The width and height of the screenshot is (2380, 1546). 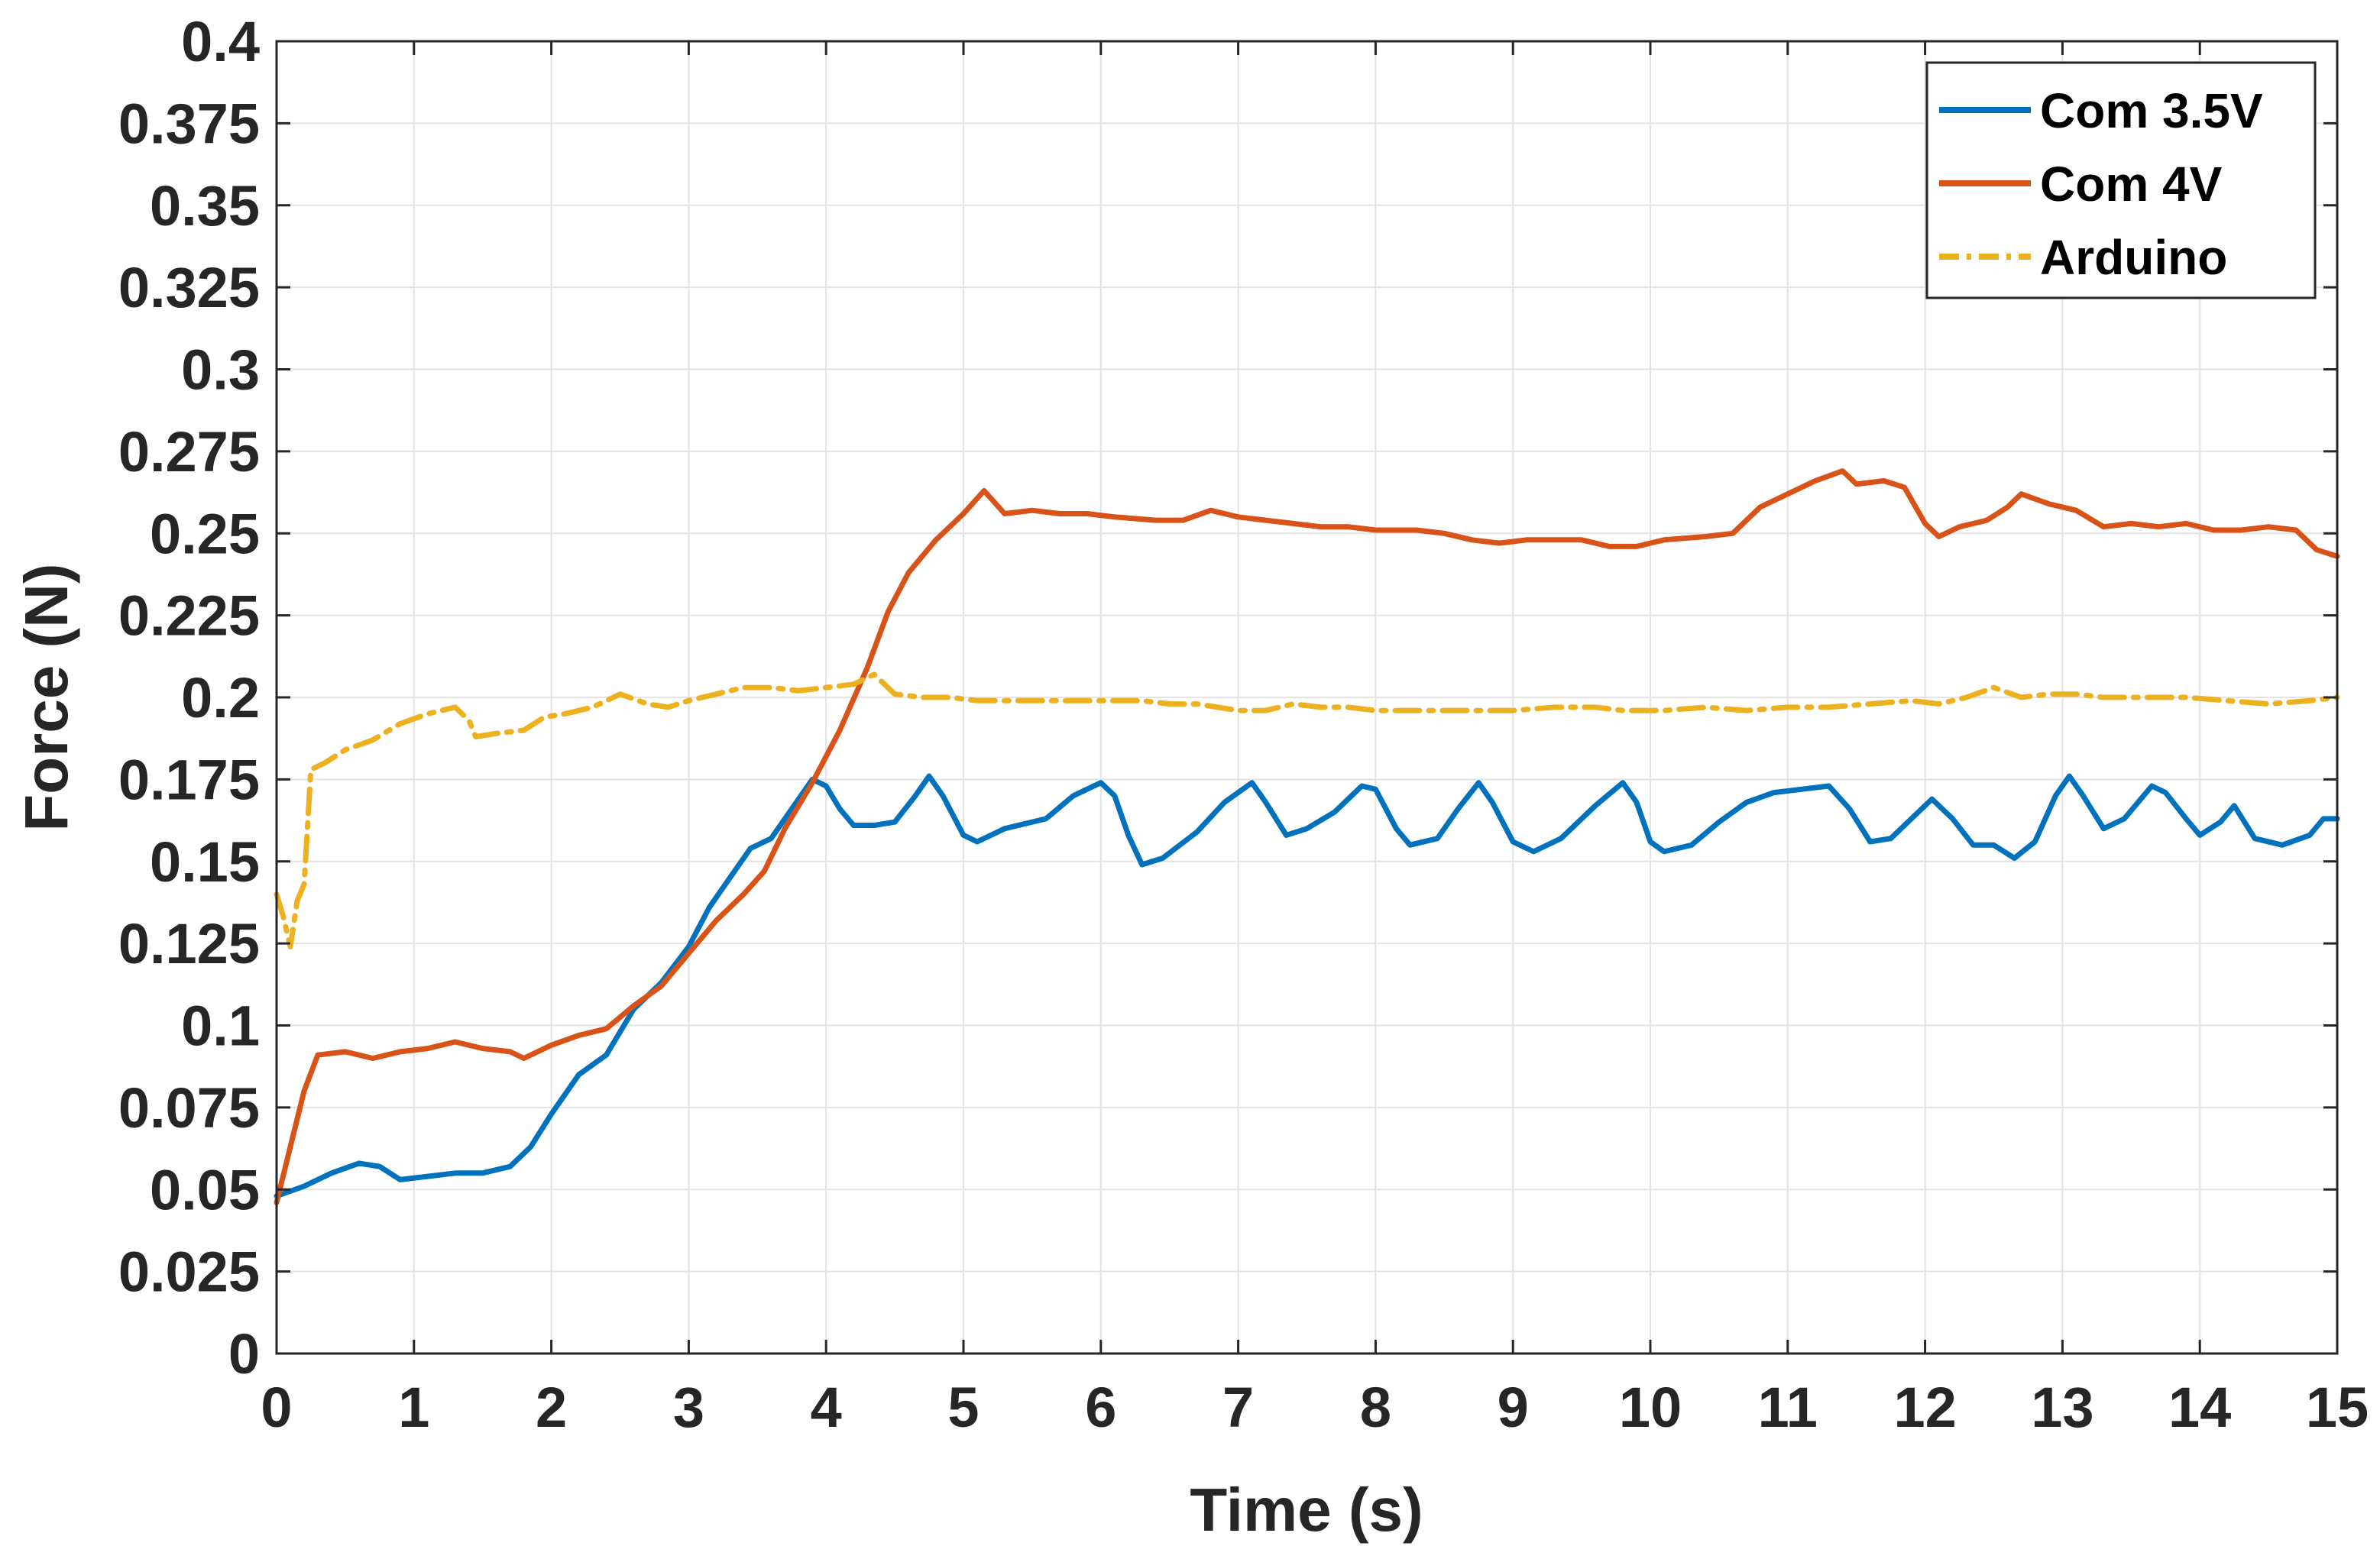 I want to click on x-tick-label: 10, so click(x=1650, y=1407).